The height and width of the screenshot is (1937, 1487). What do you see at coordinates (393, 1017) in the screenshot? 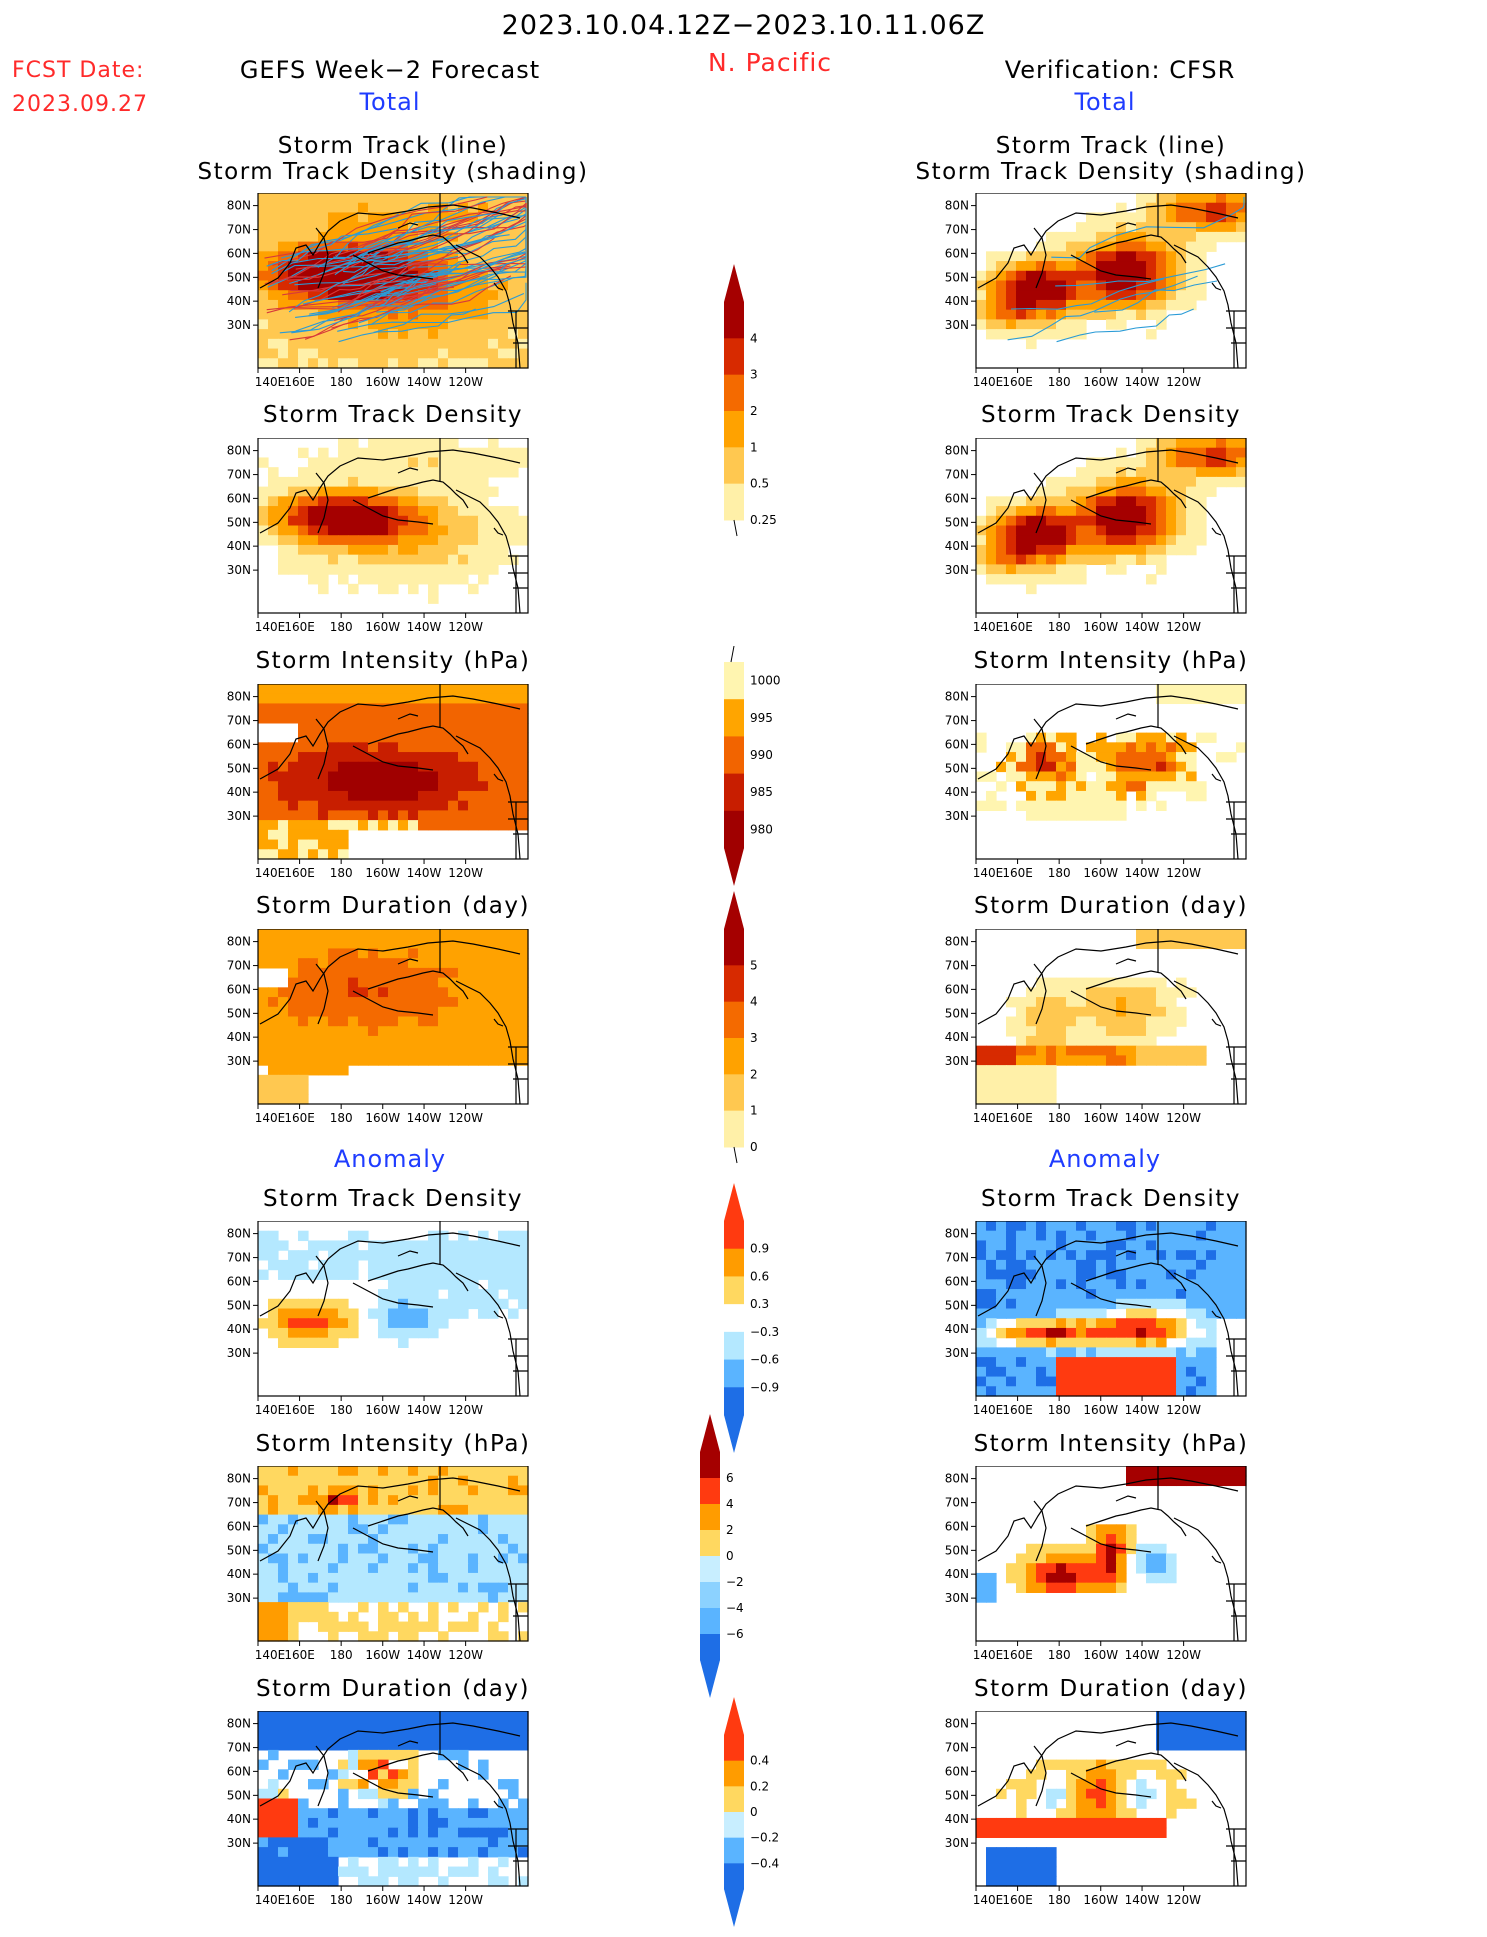
I see `coastlines` at bounding box center [393, 1017].